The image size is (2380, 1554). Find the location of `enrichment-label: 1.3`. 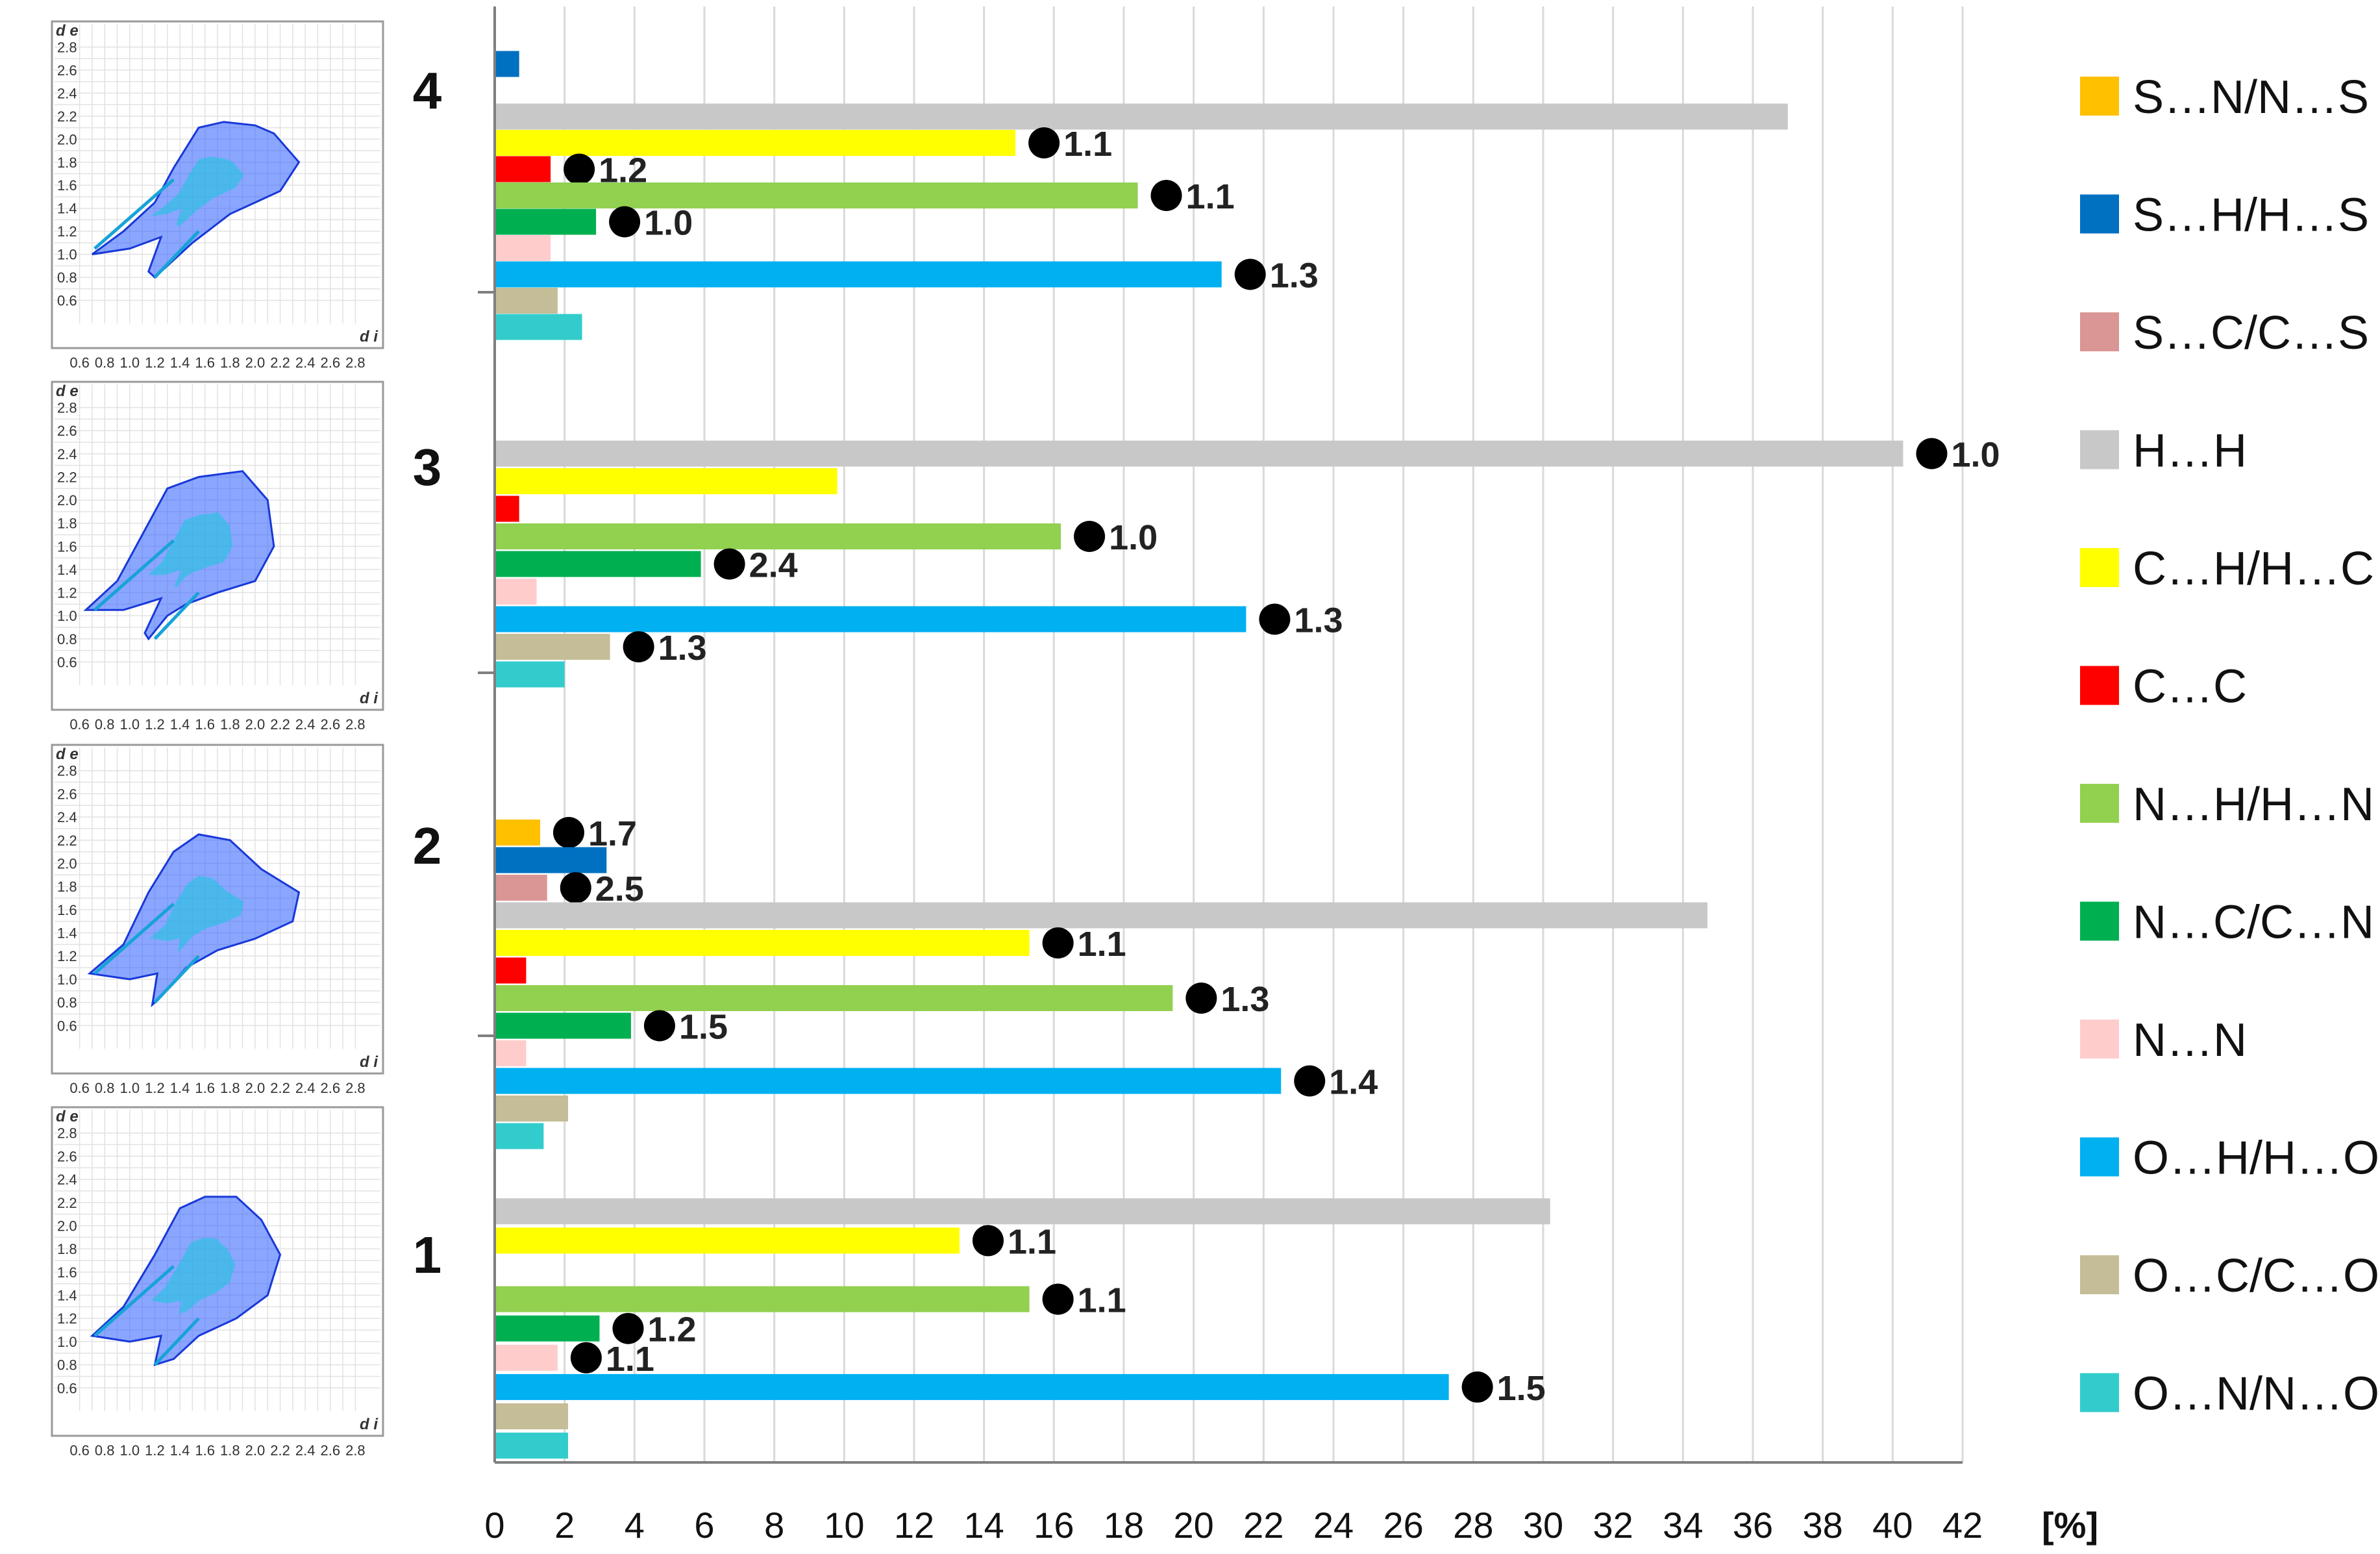

enrichment-label: 1.3 is located at coordinates (1318, 620).